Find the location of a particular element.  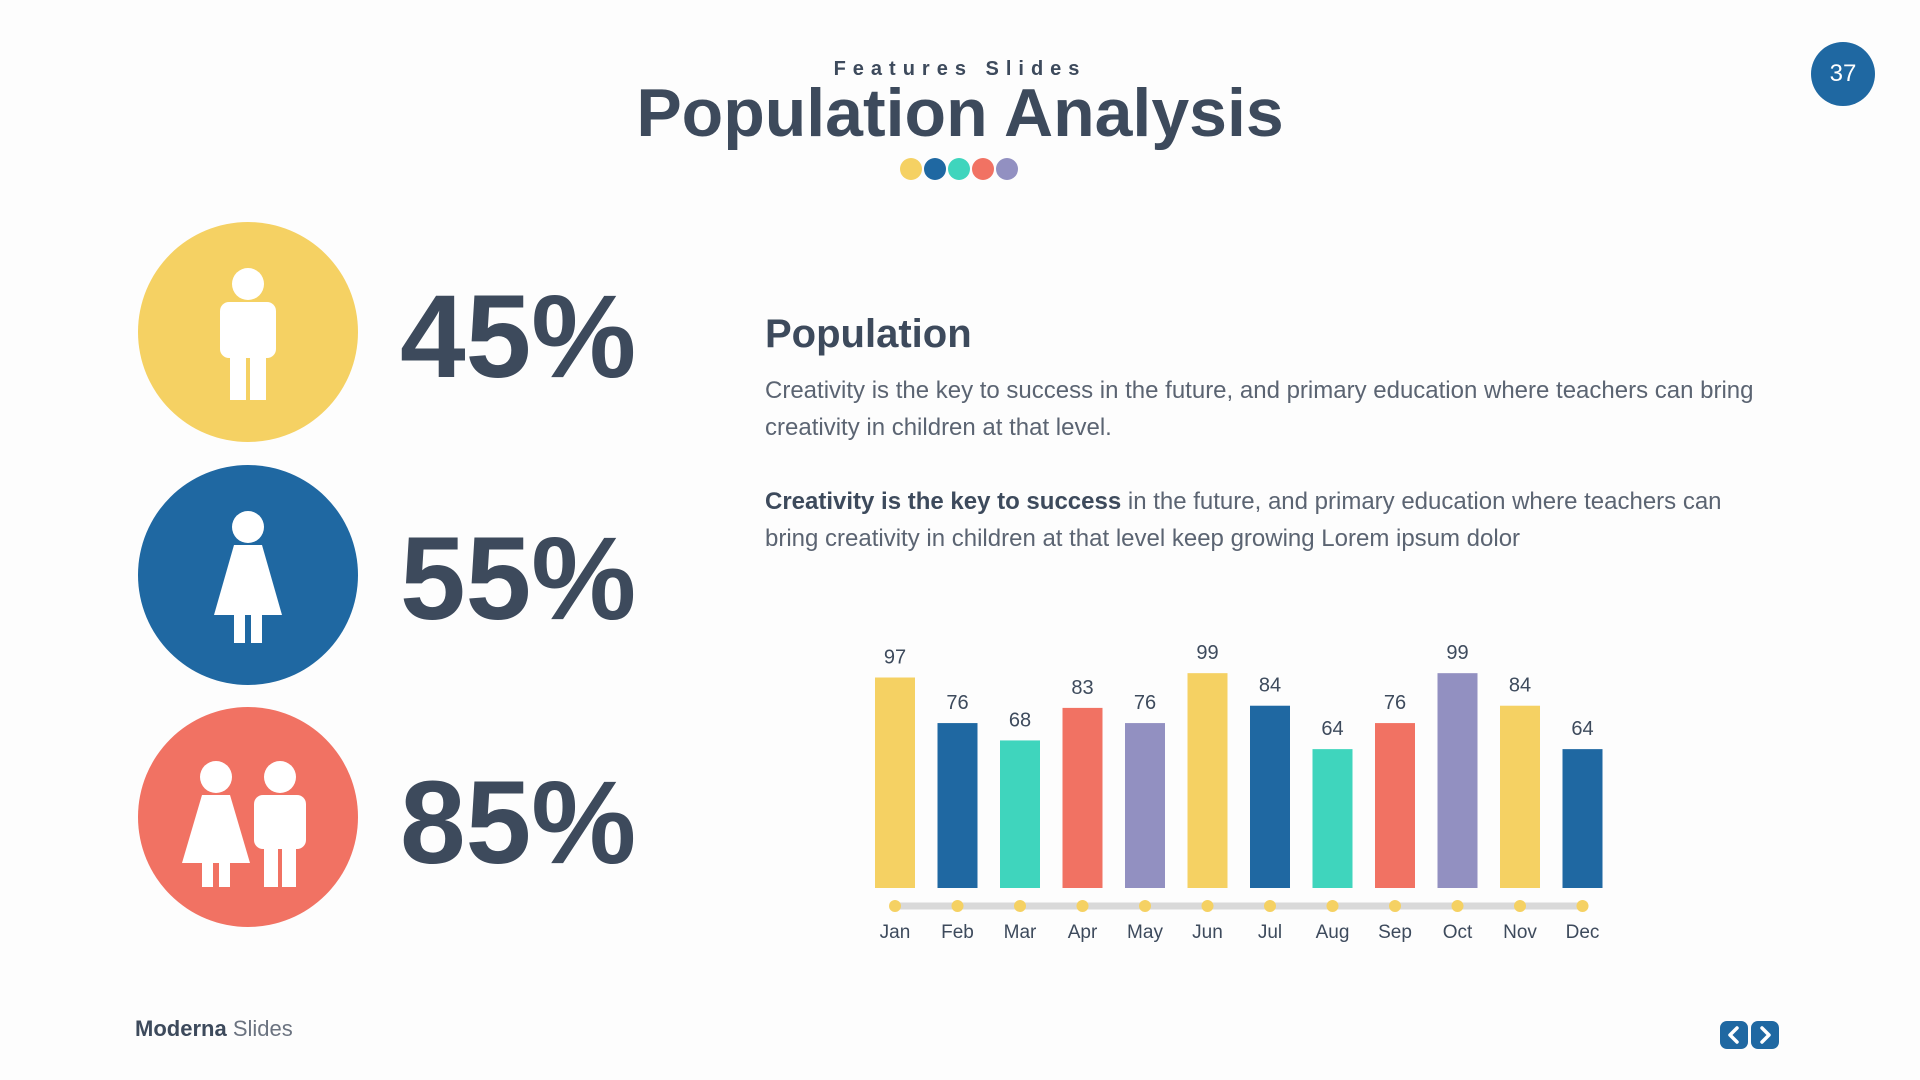

stat-value-1: 45% is located at coordinates (518, 337).